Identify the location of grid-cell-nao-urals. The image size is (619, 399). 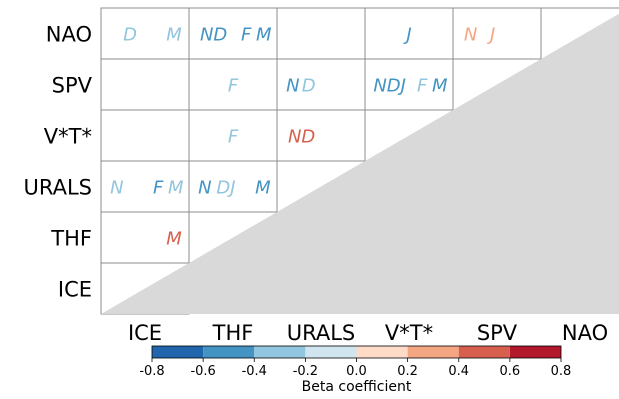
(321, 33).